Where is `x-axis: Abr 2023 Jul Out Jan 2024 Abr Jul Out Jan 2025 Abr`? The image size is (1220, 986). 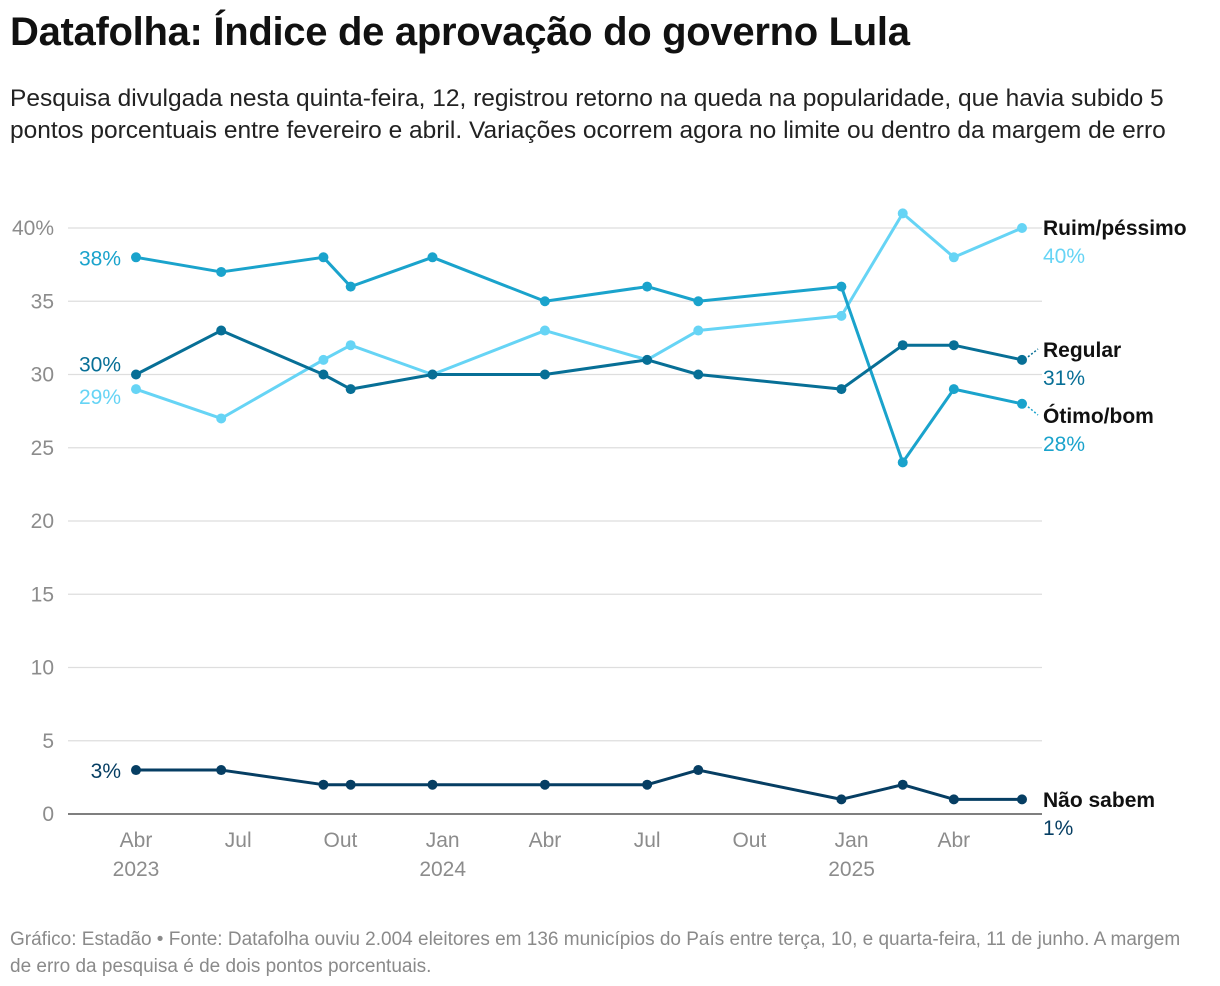
x-axis: Abr 2023 Jul Out Jan 2024 Abr Jul Out Jan 2025 Abr is located at coordinates (542, 855).